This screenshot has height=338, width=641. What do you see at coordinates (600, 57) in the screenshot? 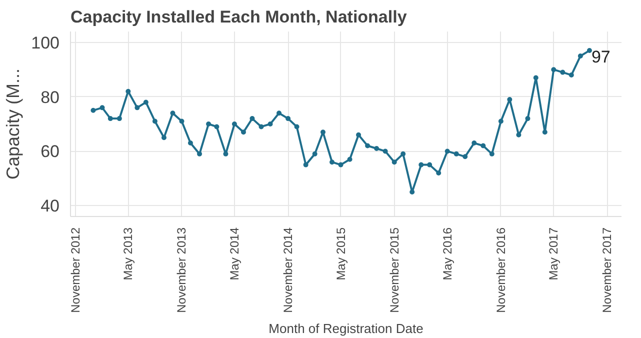
I see `annotation: 97` at bounding box center [600, 57].